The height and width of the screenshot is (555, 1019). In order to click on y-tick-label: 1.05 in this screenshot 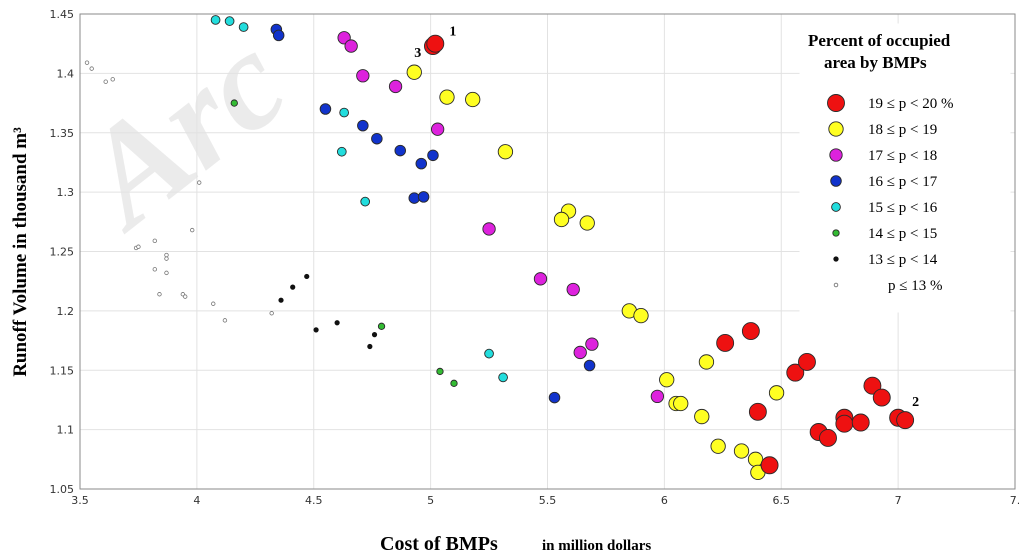, I will do `click(62, 489)`.